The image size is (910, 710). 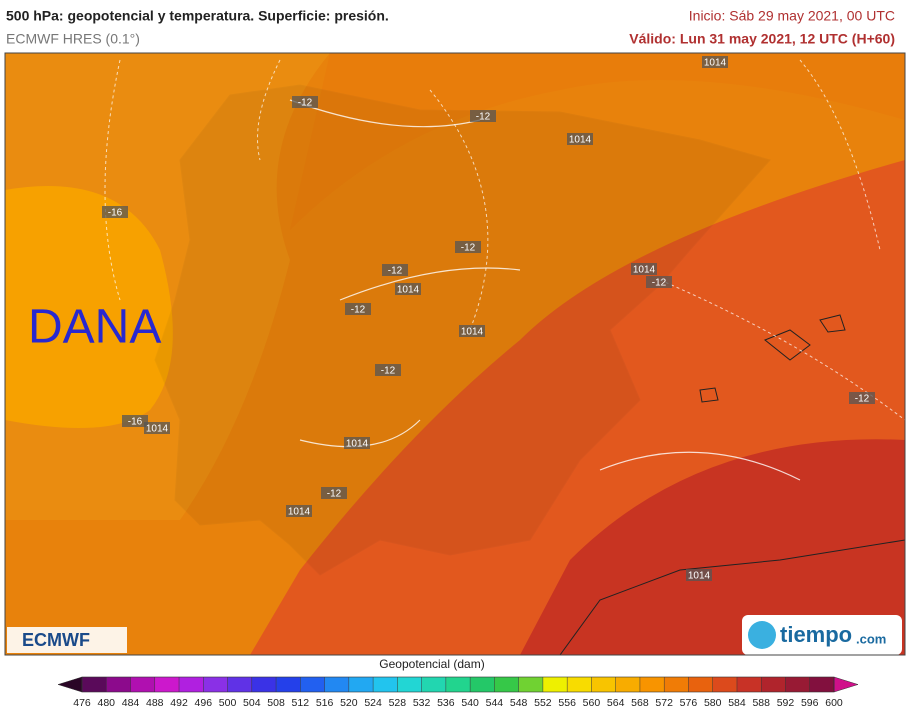 What do you see at coordinates (592, 703) in the screenshot?
I see `colorbar-tick-label: 560` at bounding box center [592, 703].